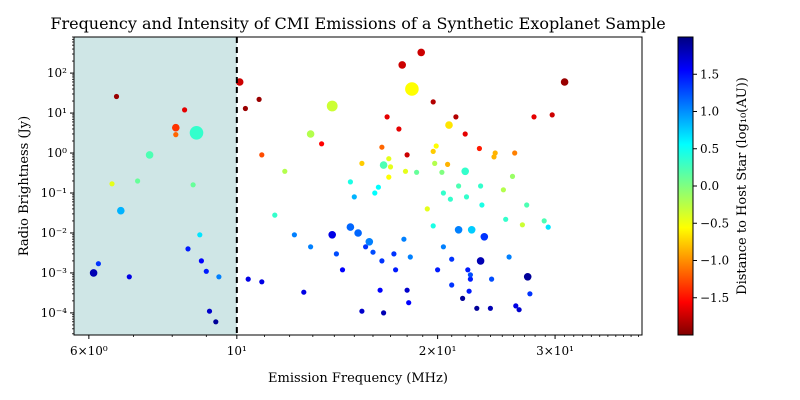 The width and height of the screenshot is (800, 400). Describe the element at coordinates (555, 351) in the screenshot. I see `x-tick-label: 3×10¹` at that location.